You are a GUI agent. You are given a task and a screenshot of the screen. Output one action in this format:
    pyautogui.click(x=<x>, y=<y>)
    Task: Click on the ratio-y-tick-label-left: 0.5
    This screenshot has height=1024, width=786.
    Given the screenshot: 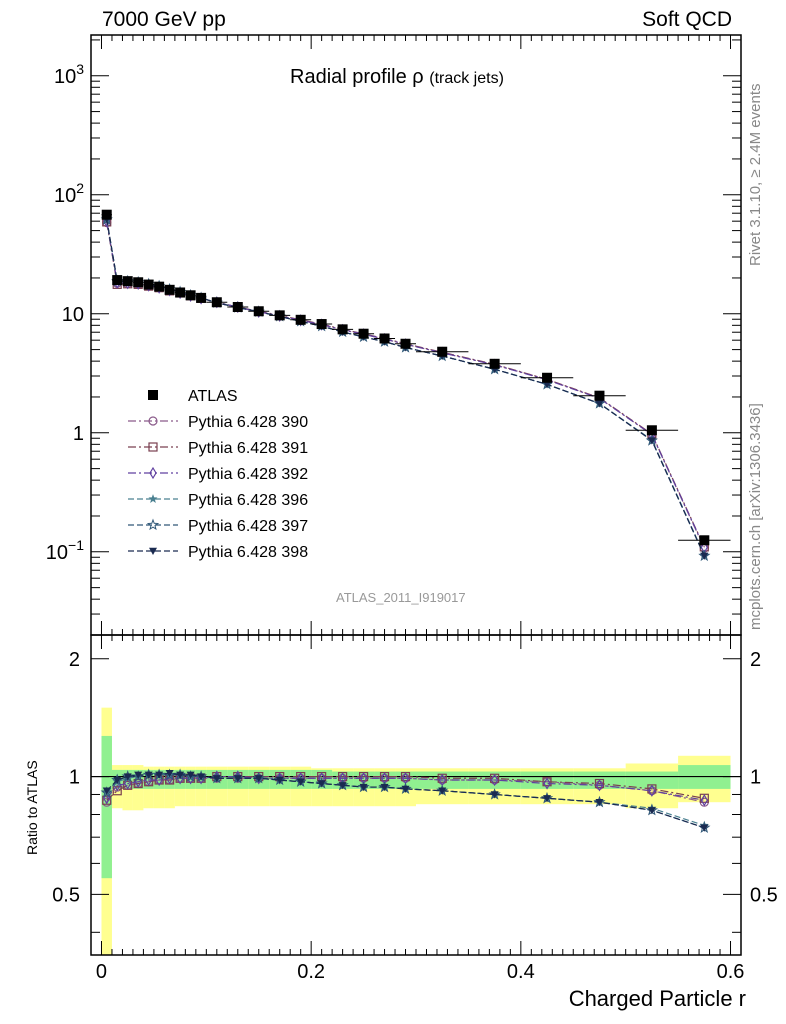 What is the action you would take?
    pyautogui.click(x=66, y=895)
    